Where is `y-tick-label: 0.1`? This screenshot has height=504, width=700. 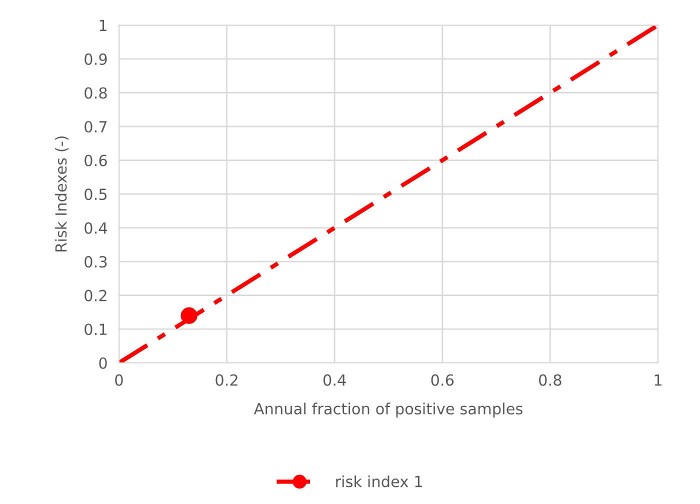
y-tick-label: 0.1 is located at coordinates (95, 330).